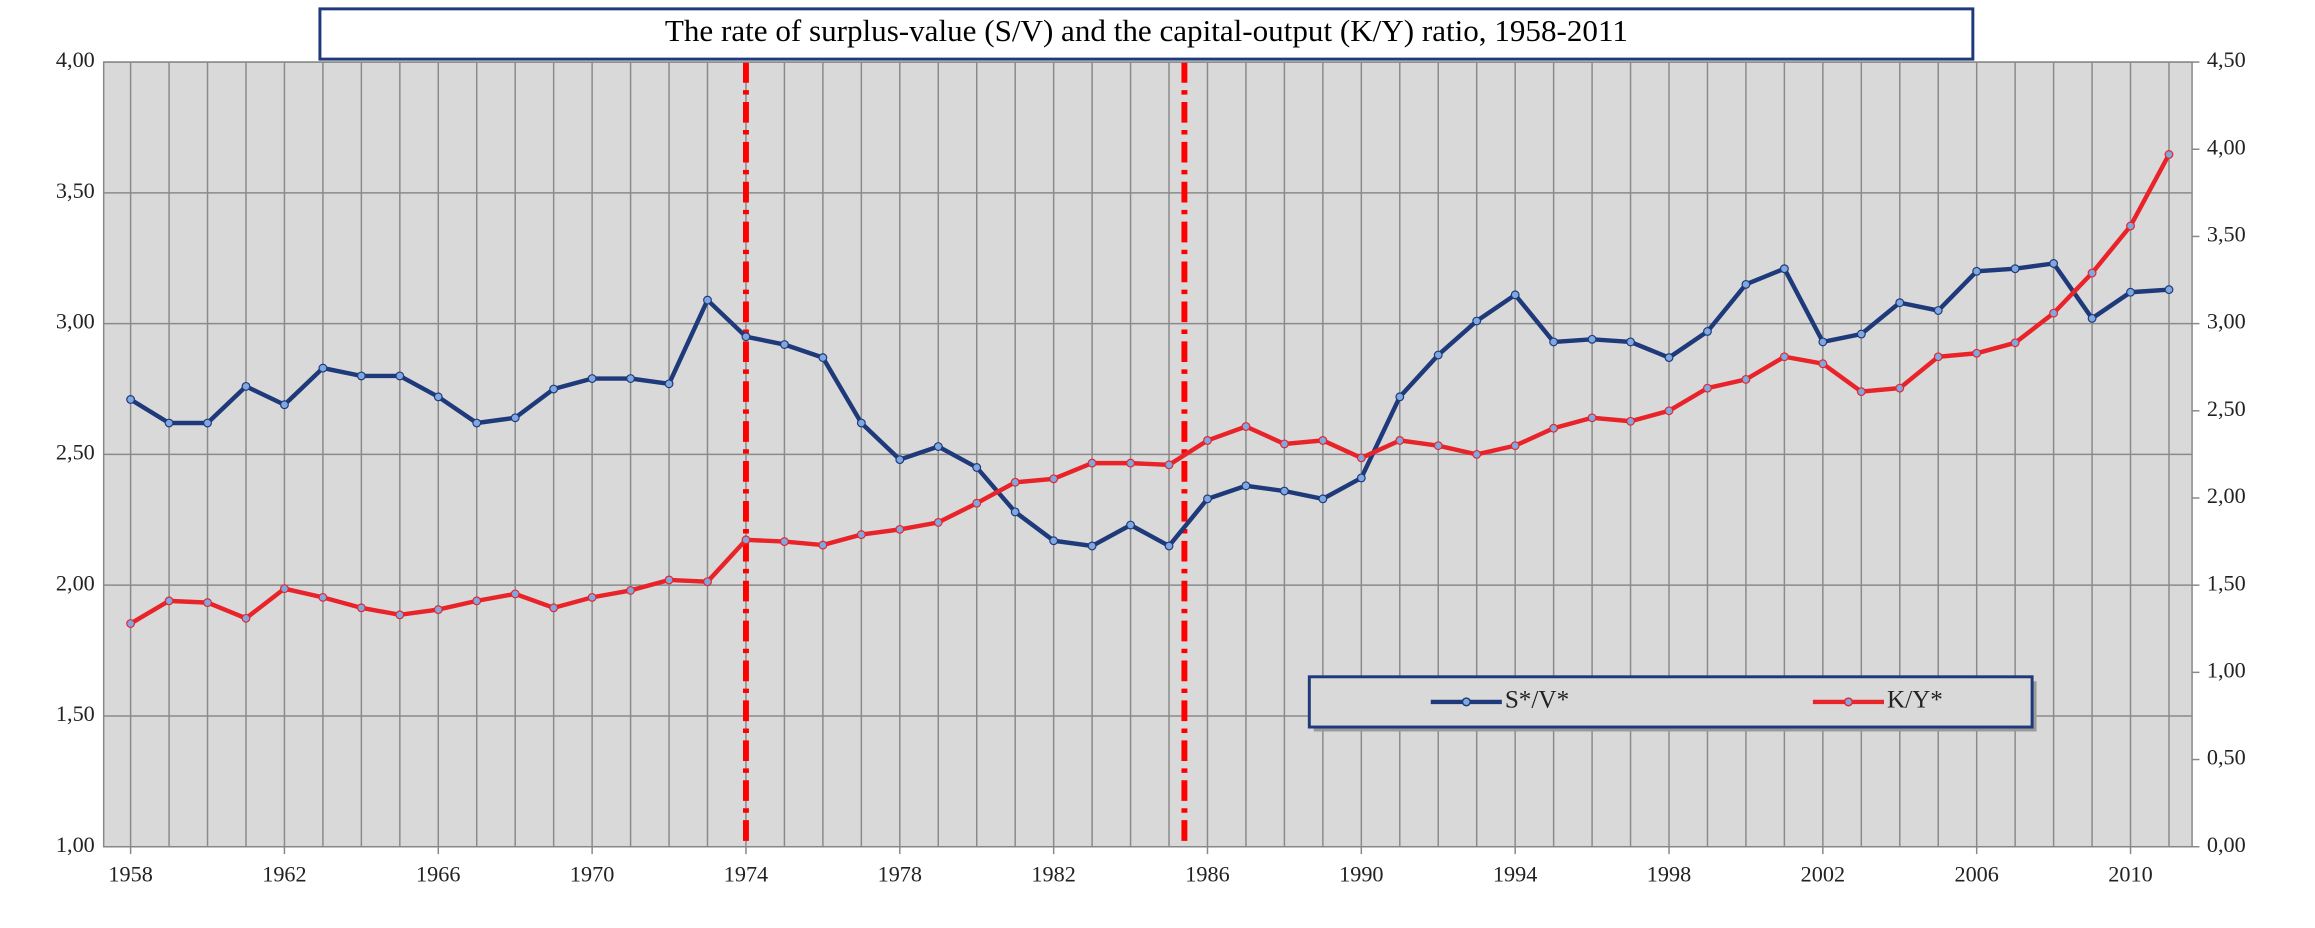 The image size is (2315, 928). What do you see at coordinates (75, 321) in the screenshot?
I see `y-tick-label: 3,00` at bounding box center [75, 321].